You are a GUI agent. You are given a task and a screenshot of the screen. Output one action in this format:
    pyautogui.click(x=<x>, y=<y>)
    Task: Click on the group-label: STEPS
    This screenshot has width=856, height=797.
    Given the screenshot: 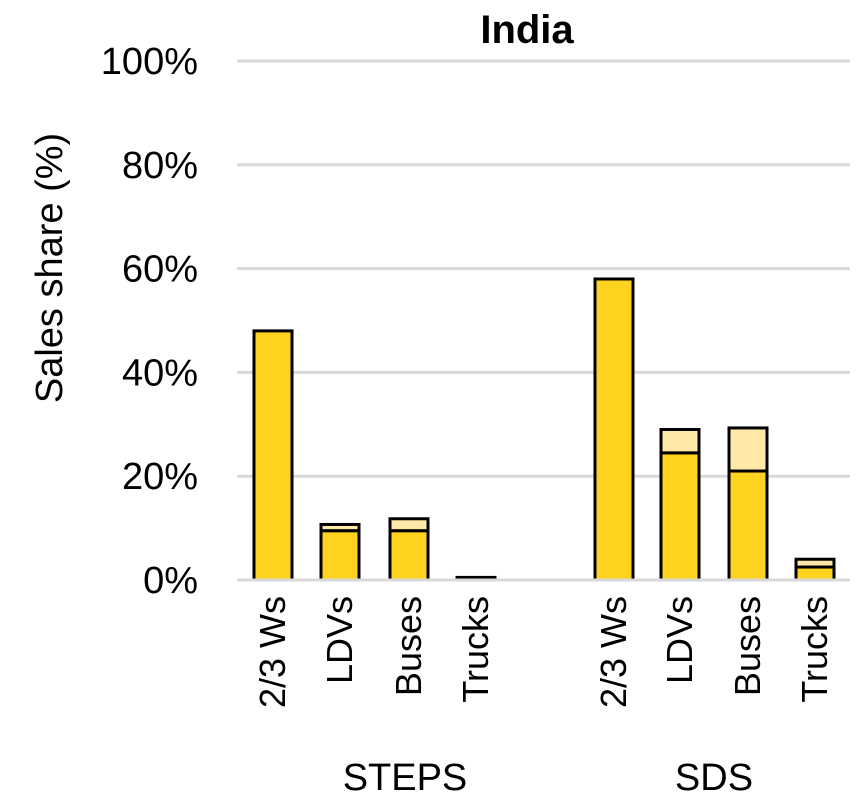 What is the action you would take?
    pyautogui.click(x=405, y=777)
    